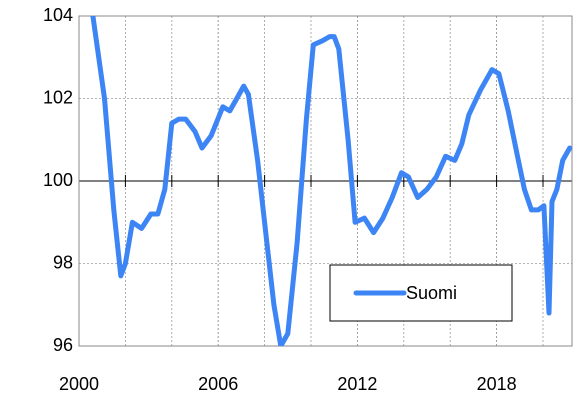 Image resolution: width=587 pixels, height=405 pixels. Describe the element at coordinates (63, 345) in the screenshot. I see `y-tick-label: 96` at that location.